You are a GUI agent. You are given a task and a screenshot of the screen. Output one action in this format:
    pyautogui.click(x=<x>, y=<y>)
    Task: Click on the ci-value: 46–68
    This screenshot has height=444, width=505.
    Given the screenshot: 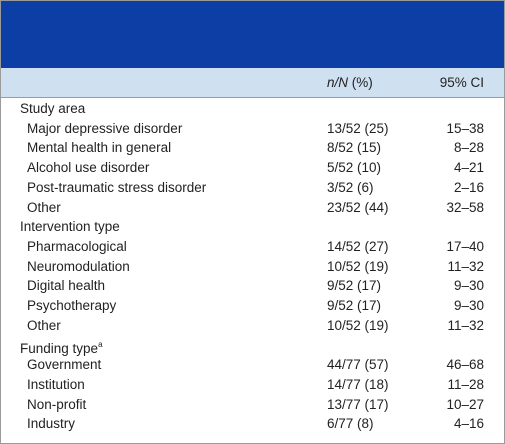 What is the action you would take?
    pyautogui.click(x=465, y=365)
    